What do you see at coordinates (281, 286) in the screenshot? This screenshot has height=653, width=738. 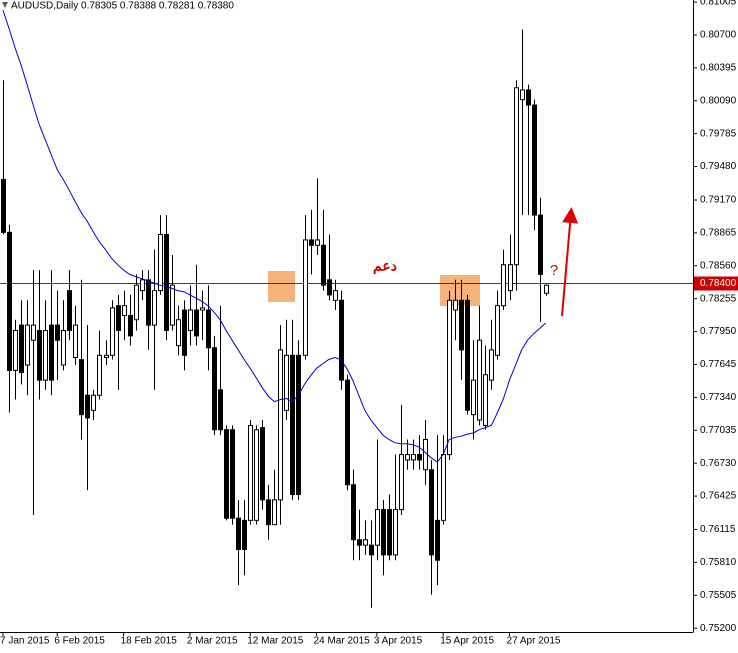 I see `support-box` at bounding box center [281, 286].